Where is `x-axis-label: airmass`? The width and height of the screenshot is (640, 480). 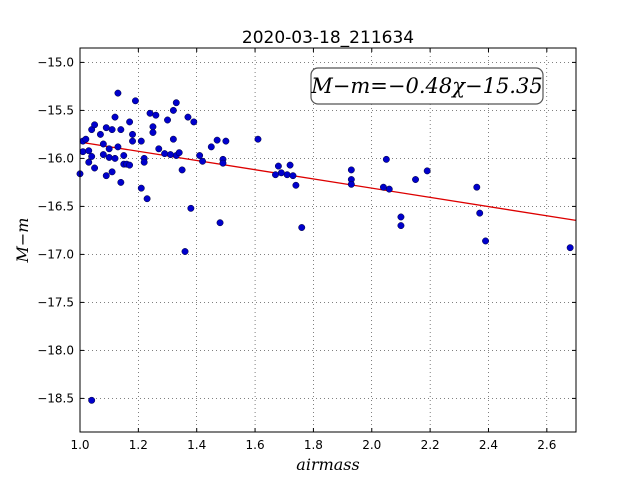
x-axis-label: airmass is located at coordinates (327, 464).